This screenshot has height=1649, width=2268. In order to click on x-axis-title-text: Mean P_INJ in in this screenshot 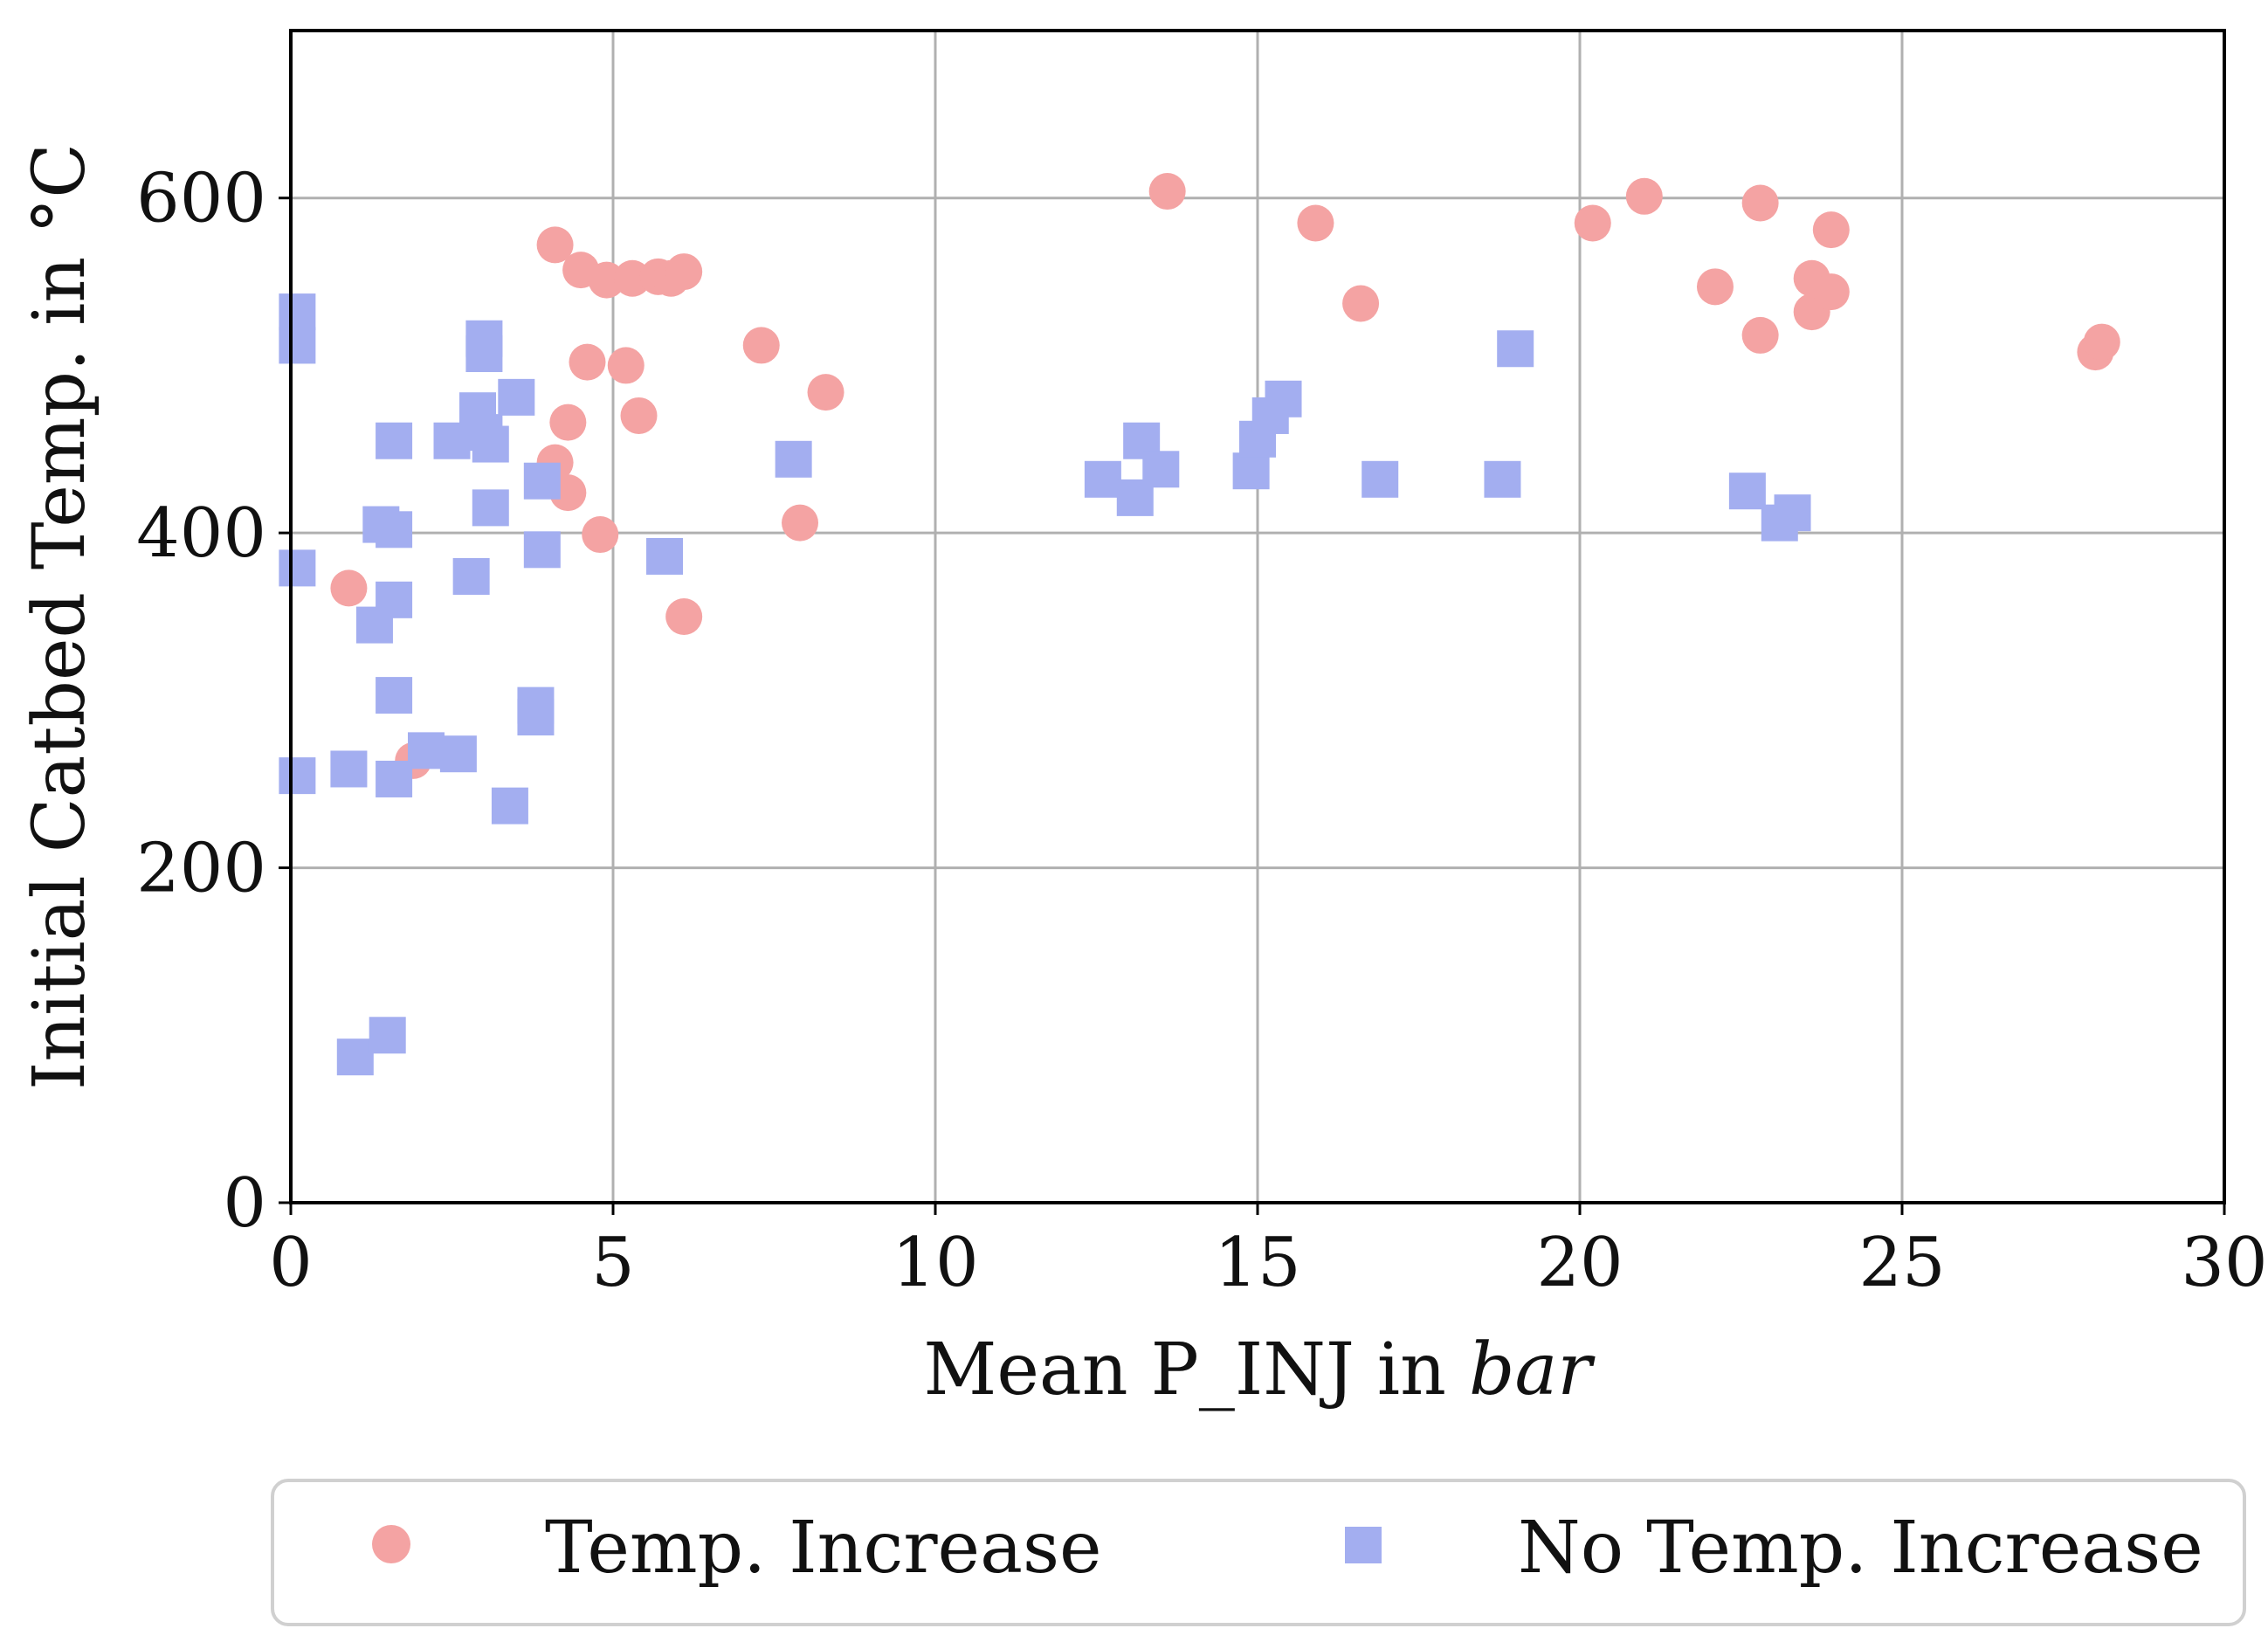, I will do `click(1196, 1369)`.